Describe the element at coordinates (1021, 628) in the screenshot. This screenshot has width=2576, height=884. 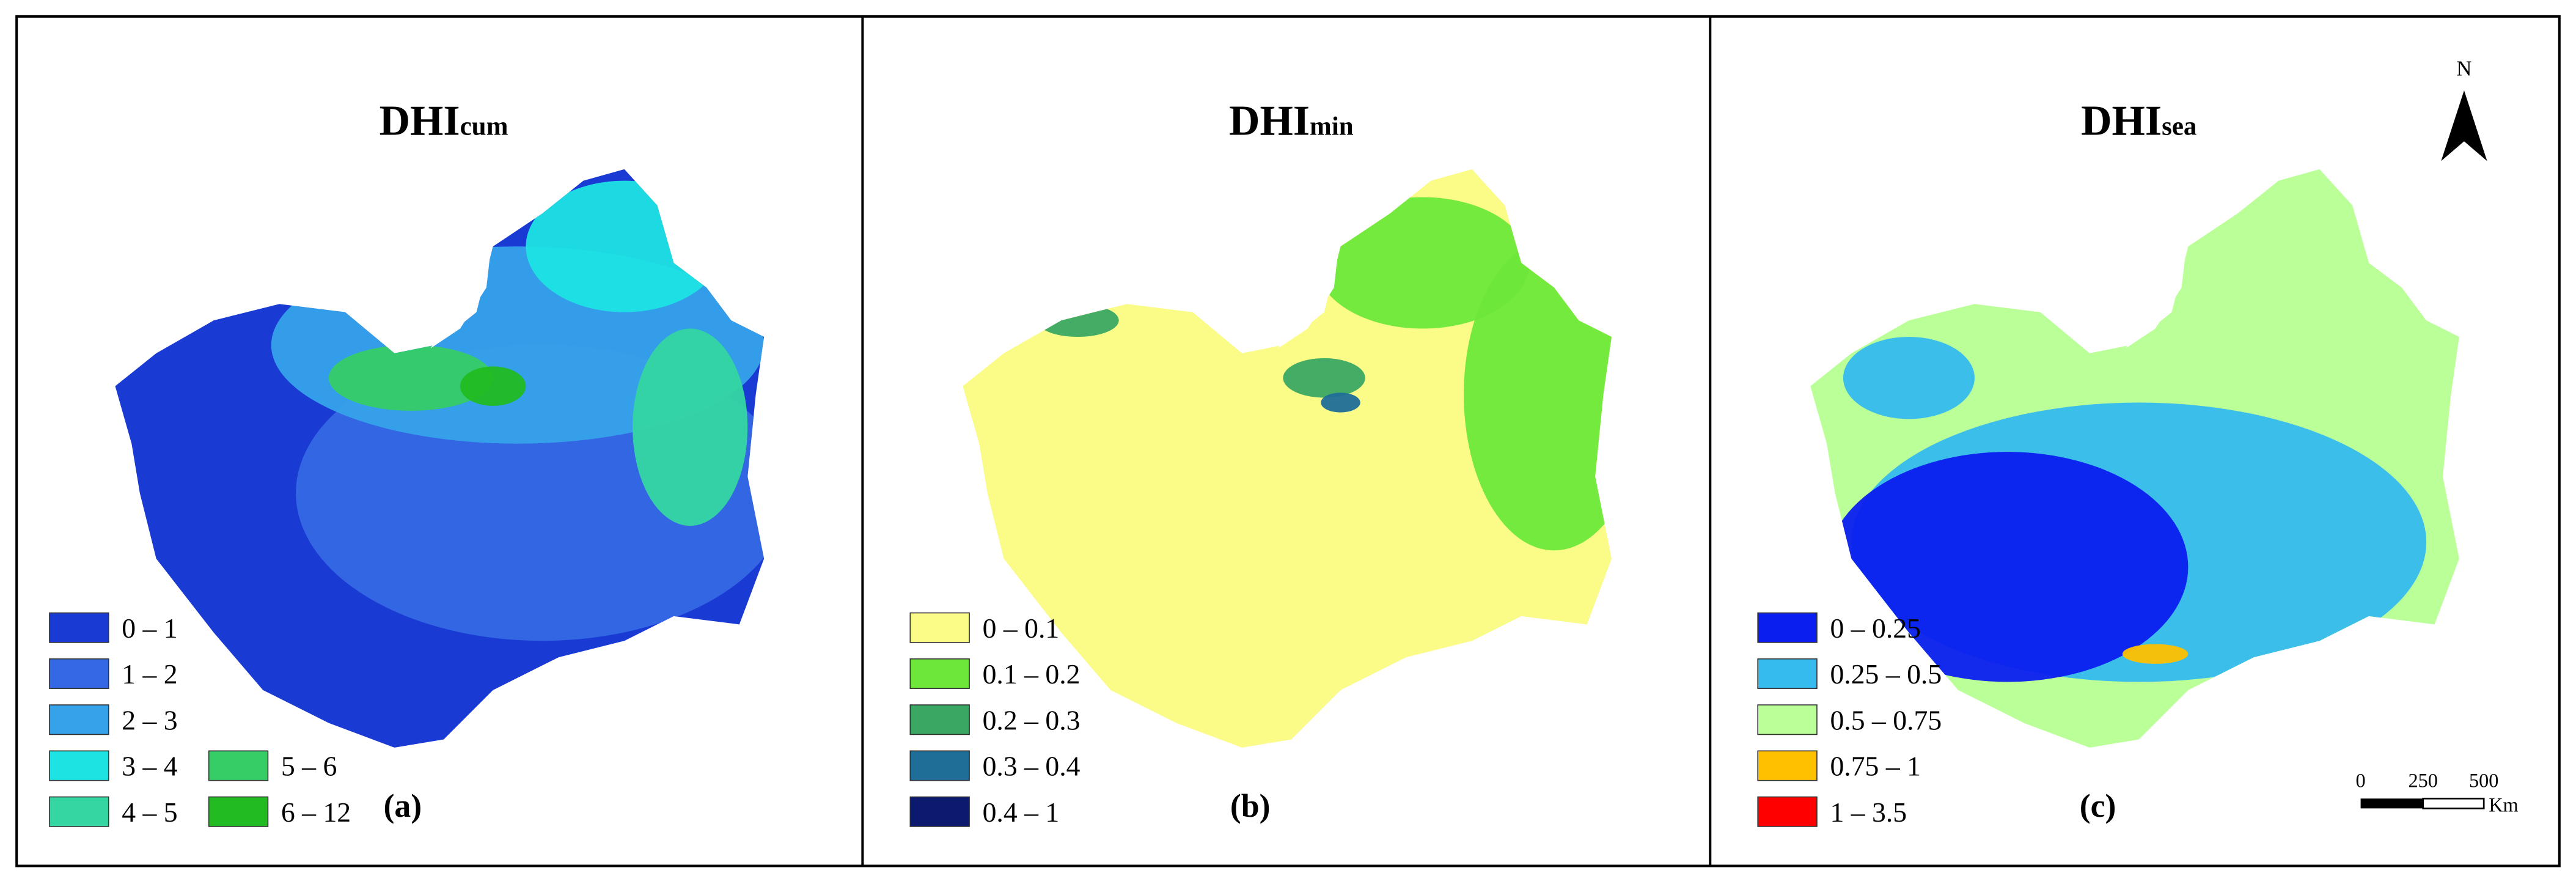
I see `legend-label: 0 – 0.1` at that location.